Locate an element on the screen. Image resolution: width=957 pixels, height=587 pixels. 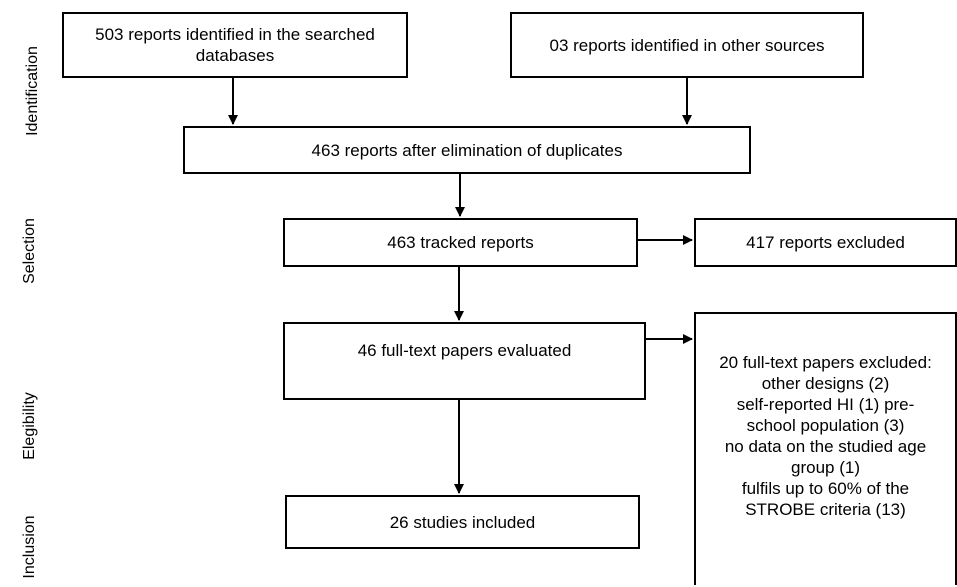
excluded-papers-line-4: school population (3) is located at coordinates (825, 425).